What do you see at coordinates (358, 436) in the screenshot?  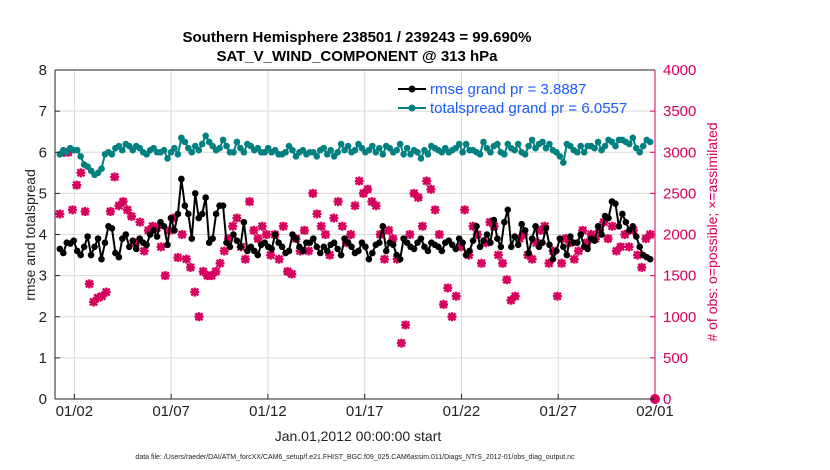 I see `x-axis-label: Jan.01,2012 00:00:00 start` at bounding box center [358, 436].